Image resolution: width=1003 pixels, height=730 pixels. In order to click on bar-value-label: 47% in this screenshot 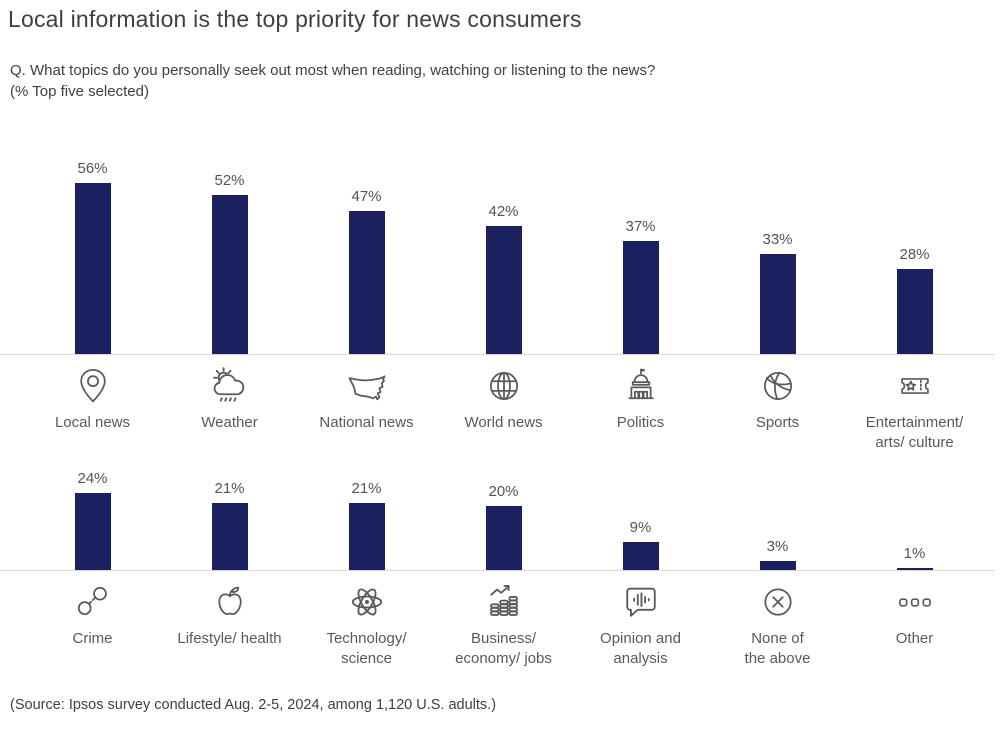, I will do `click(366, 196)`.